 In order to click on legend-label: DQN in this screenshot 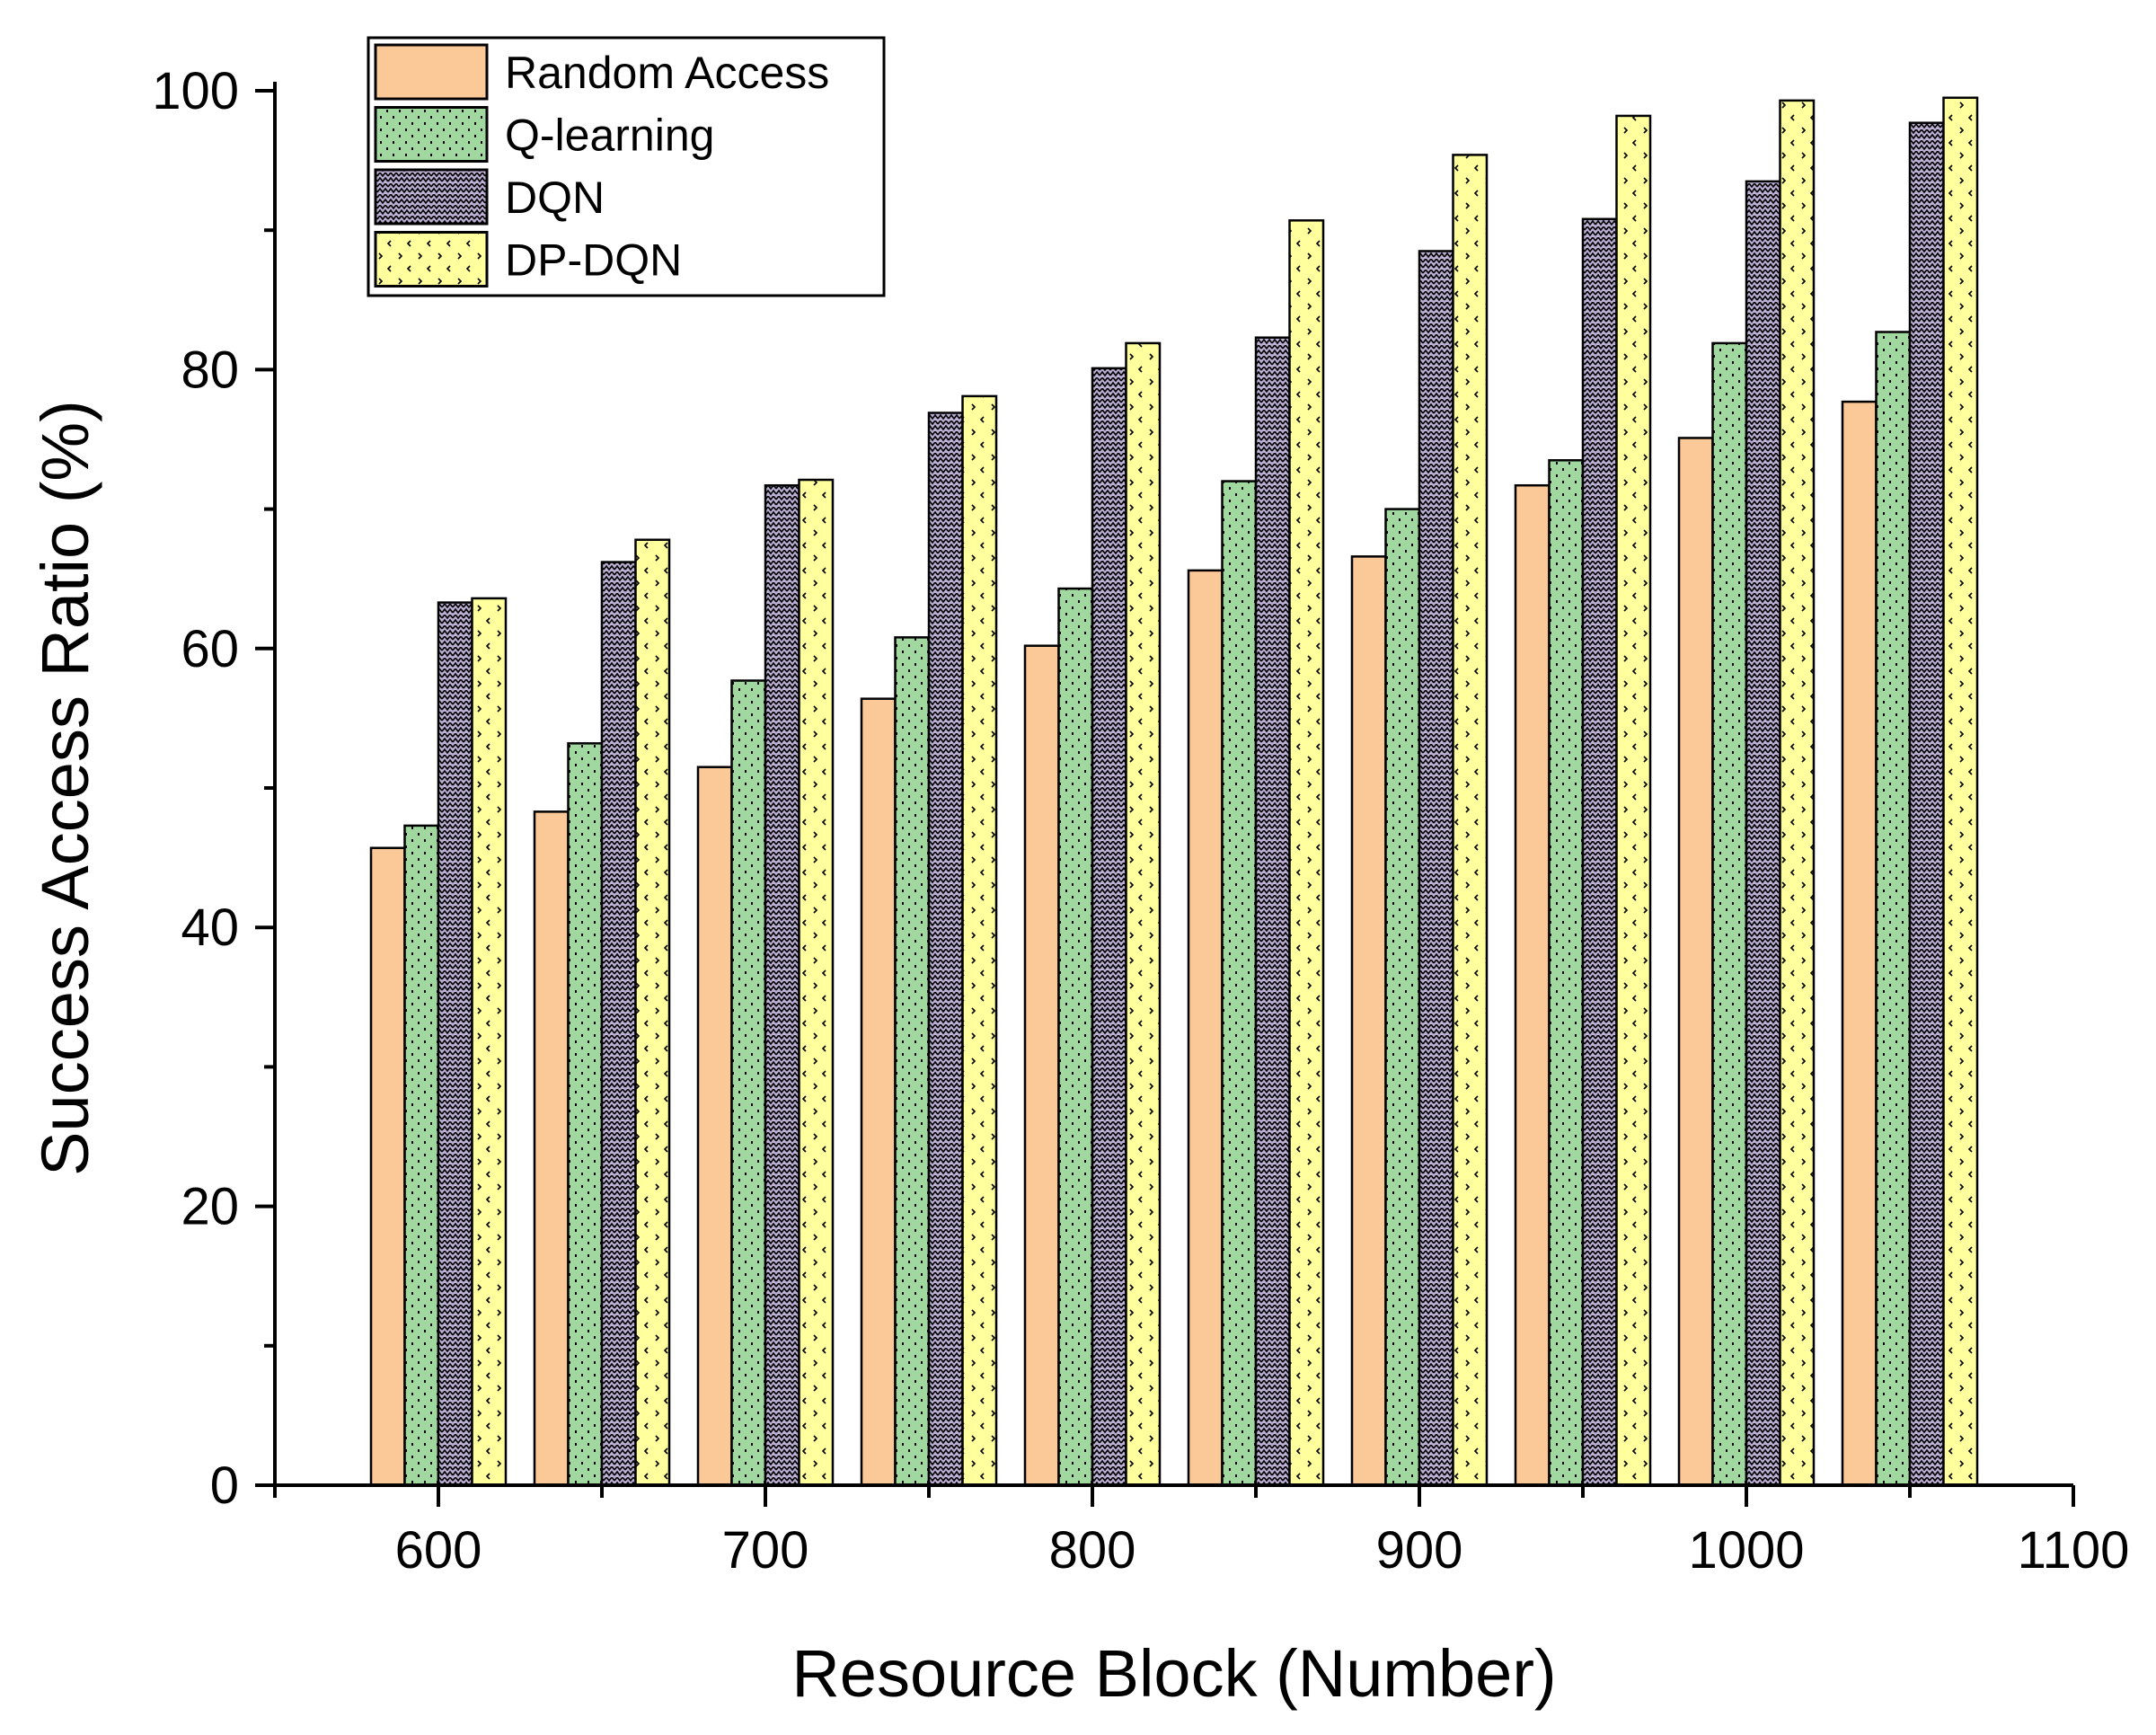, I will do `click(555, 198)`.